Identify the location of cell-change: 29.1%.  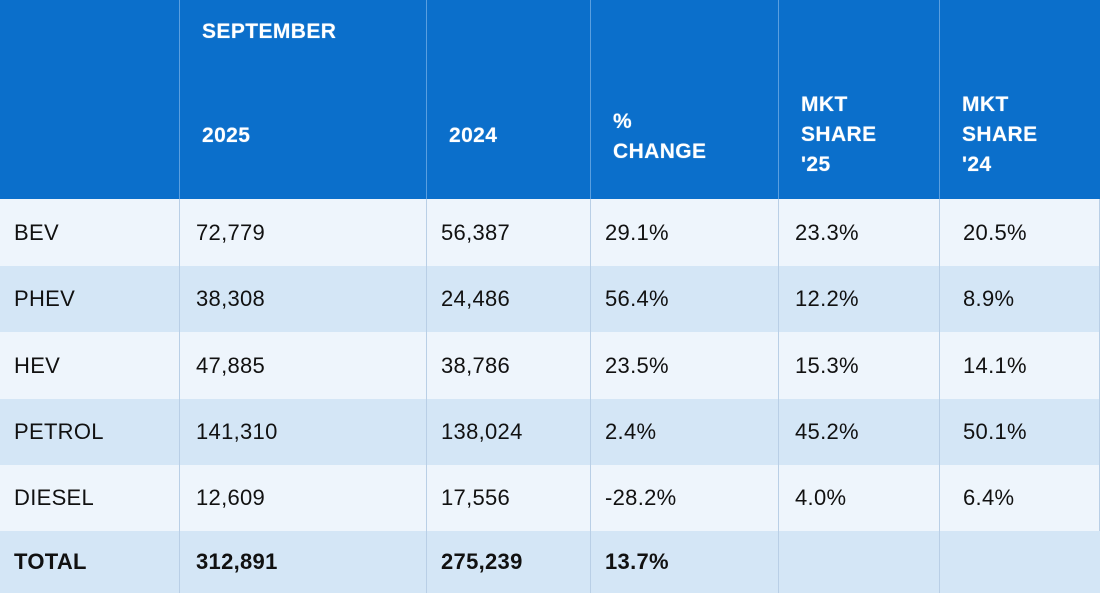
(685, 232).